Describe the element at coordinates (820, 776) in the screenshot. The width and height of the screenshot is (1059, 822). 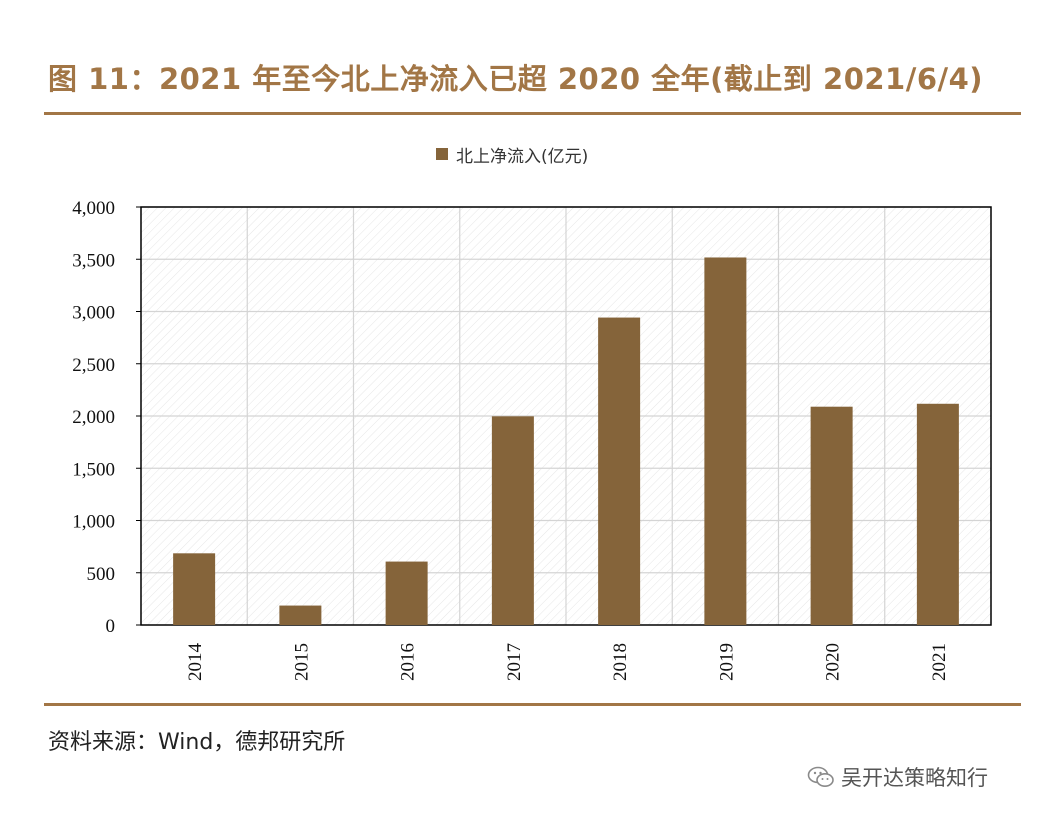
I see `wechat-icon` at that location.